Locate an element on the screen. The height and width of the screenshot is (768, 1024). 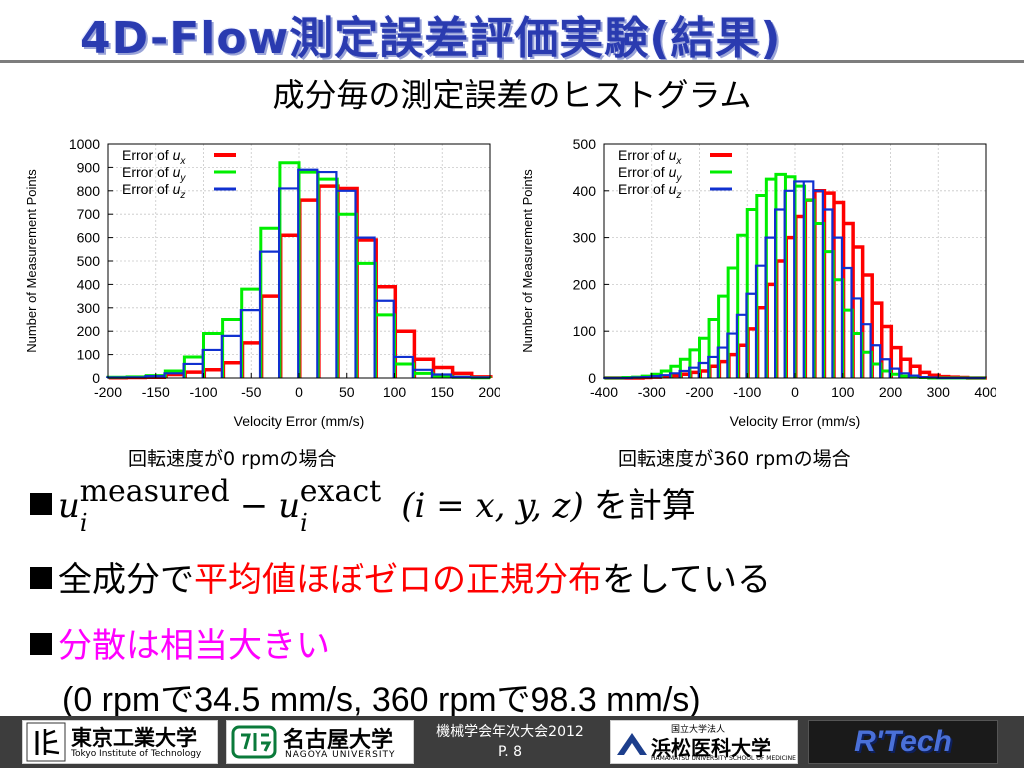
bullet2-highlight: 平均値ほぼゼロの正規分布 is located at coordinates (398, 580).